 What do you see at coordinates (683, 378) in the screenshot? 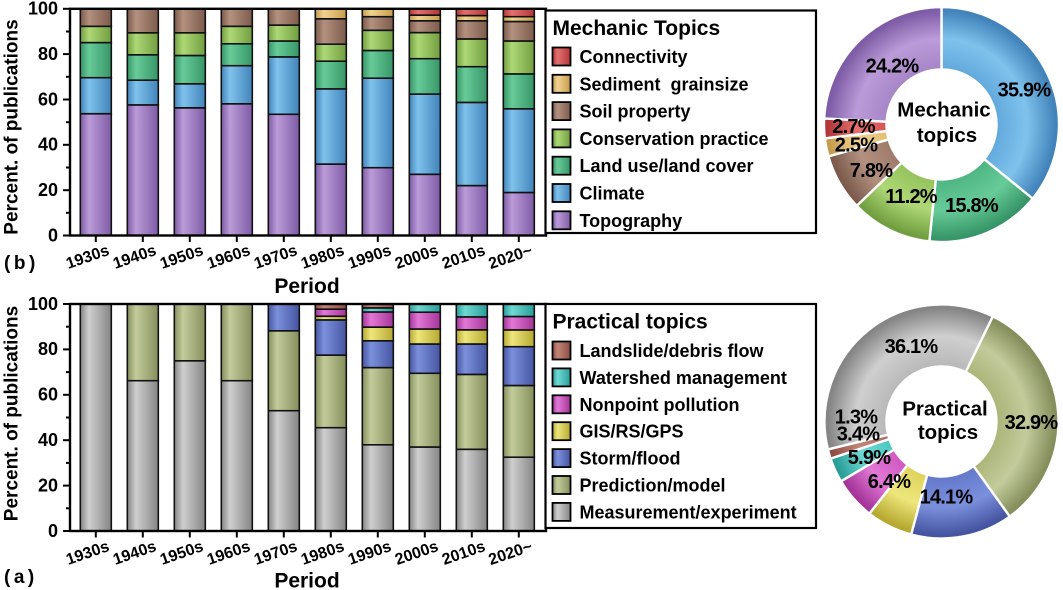
I see `svg-text: Watershed management` at bounding box center [683, 378].